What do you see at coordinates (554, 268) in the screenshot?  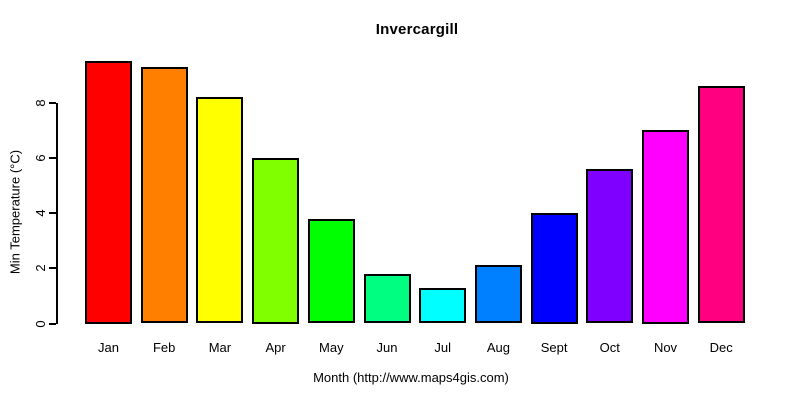 I see `bar-sept` at bounding box center [554, 268].